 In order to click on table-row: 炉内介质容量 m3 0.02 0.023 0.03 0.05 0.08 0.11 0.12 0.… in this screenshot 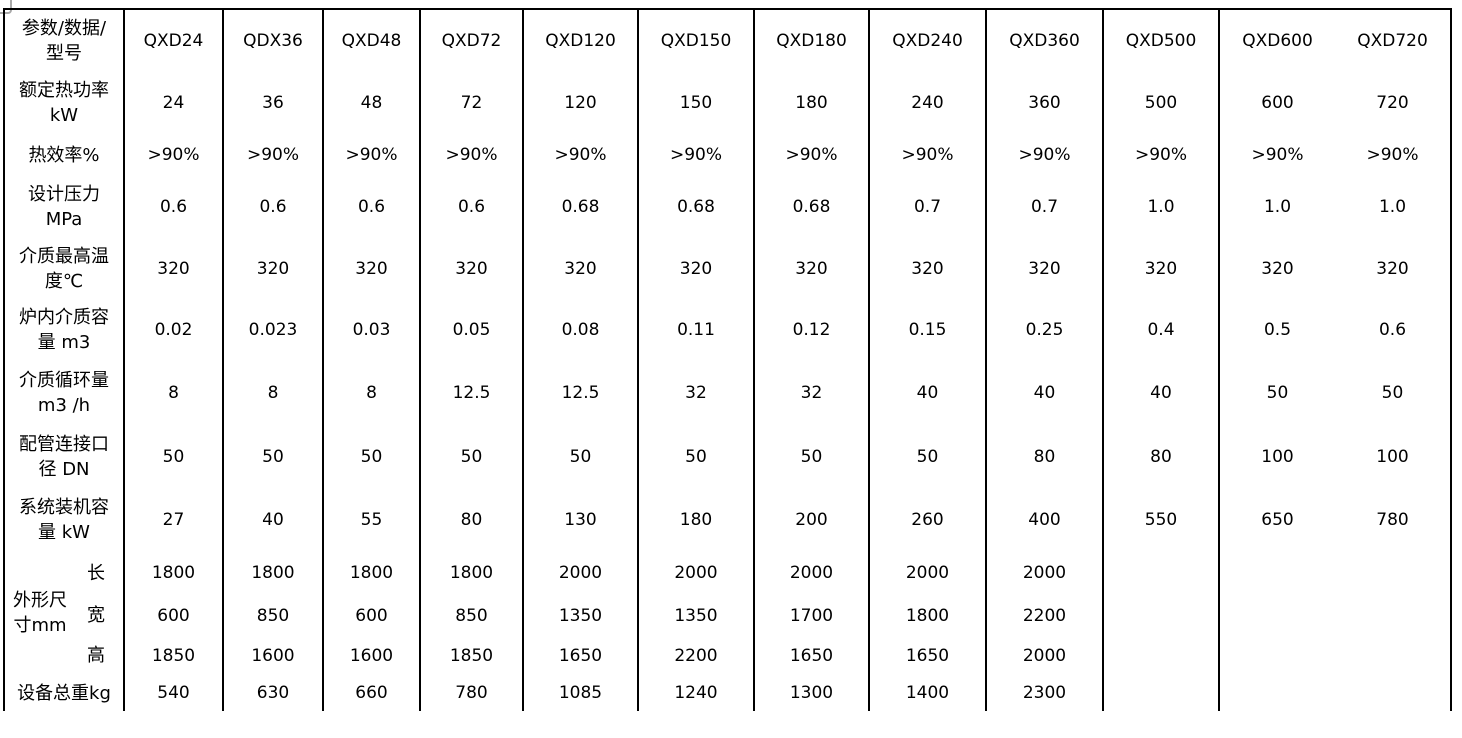, I will do `click(728, 330)`.